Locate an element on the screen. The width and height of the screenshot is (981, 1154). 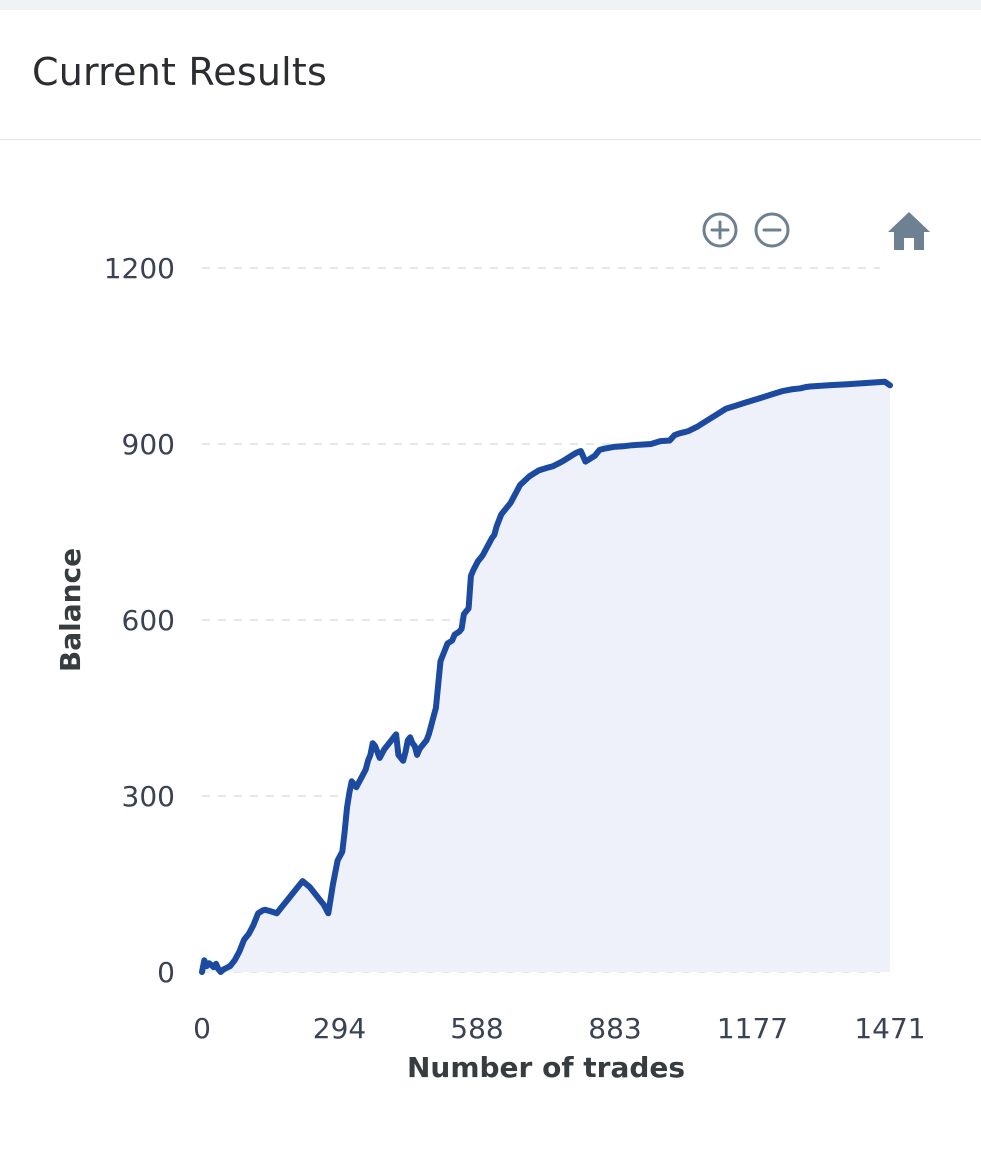
zoom-out-button is located at coordinates (772, 230).